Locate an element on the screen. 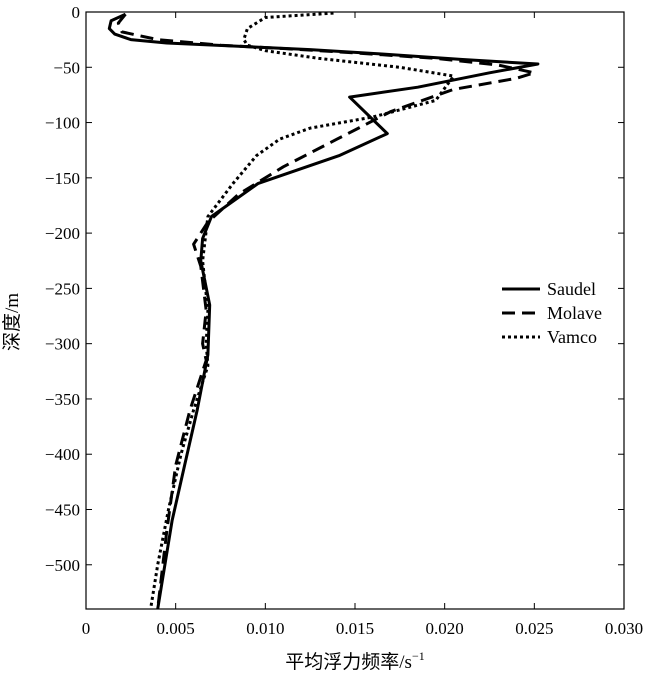 The width and height of the screenshot is (650, 677). x-tick-label: 0.025 is located at coordinates (534, 628).